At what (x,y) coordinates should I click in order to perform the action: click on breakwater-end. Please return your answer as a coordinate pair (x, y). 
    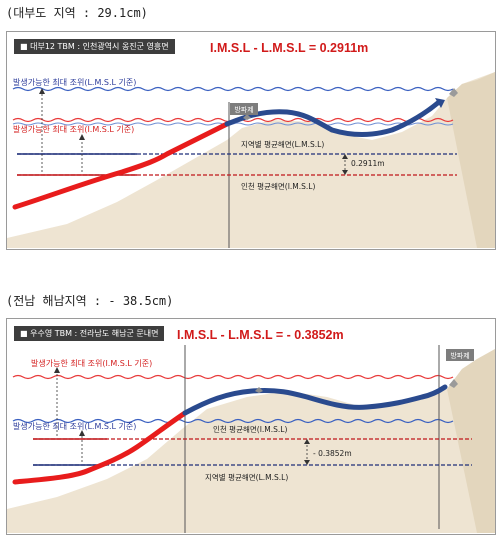
    Looking at the image, I should click on (440, 103).